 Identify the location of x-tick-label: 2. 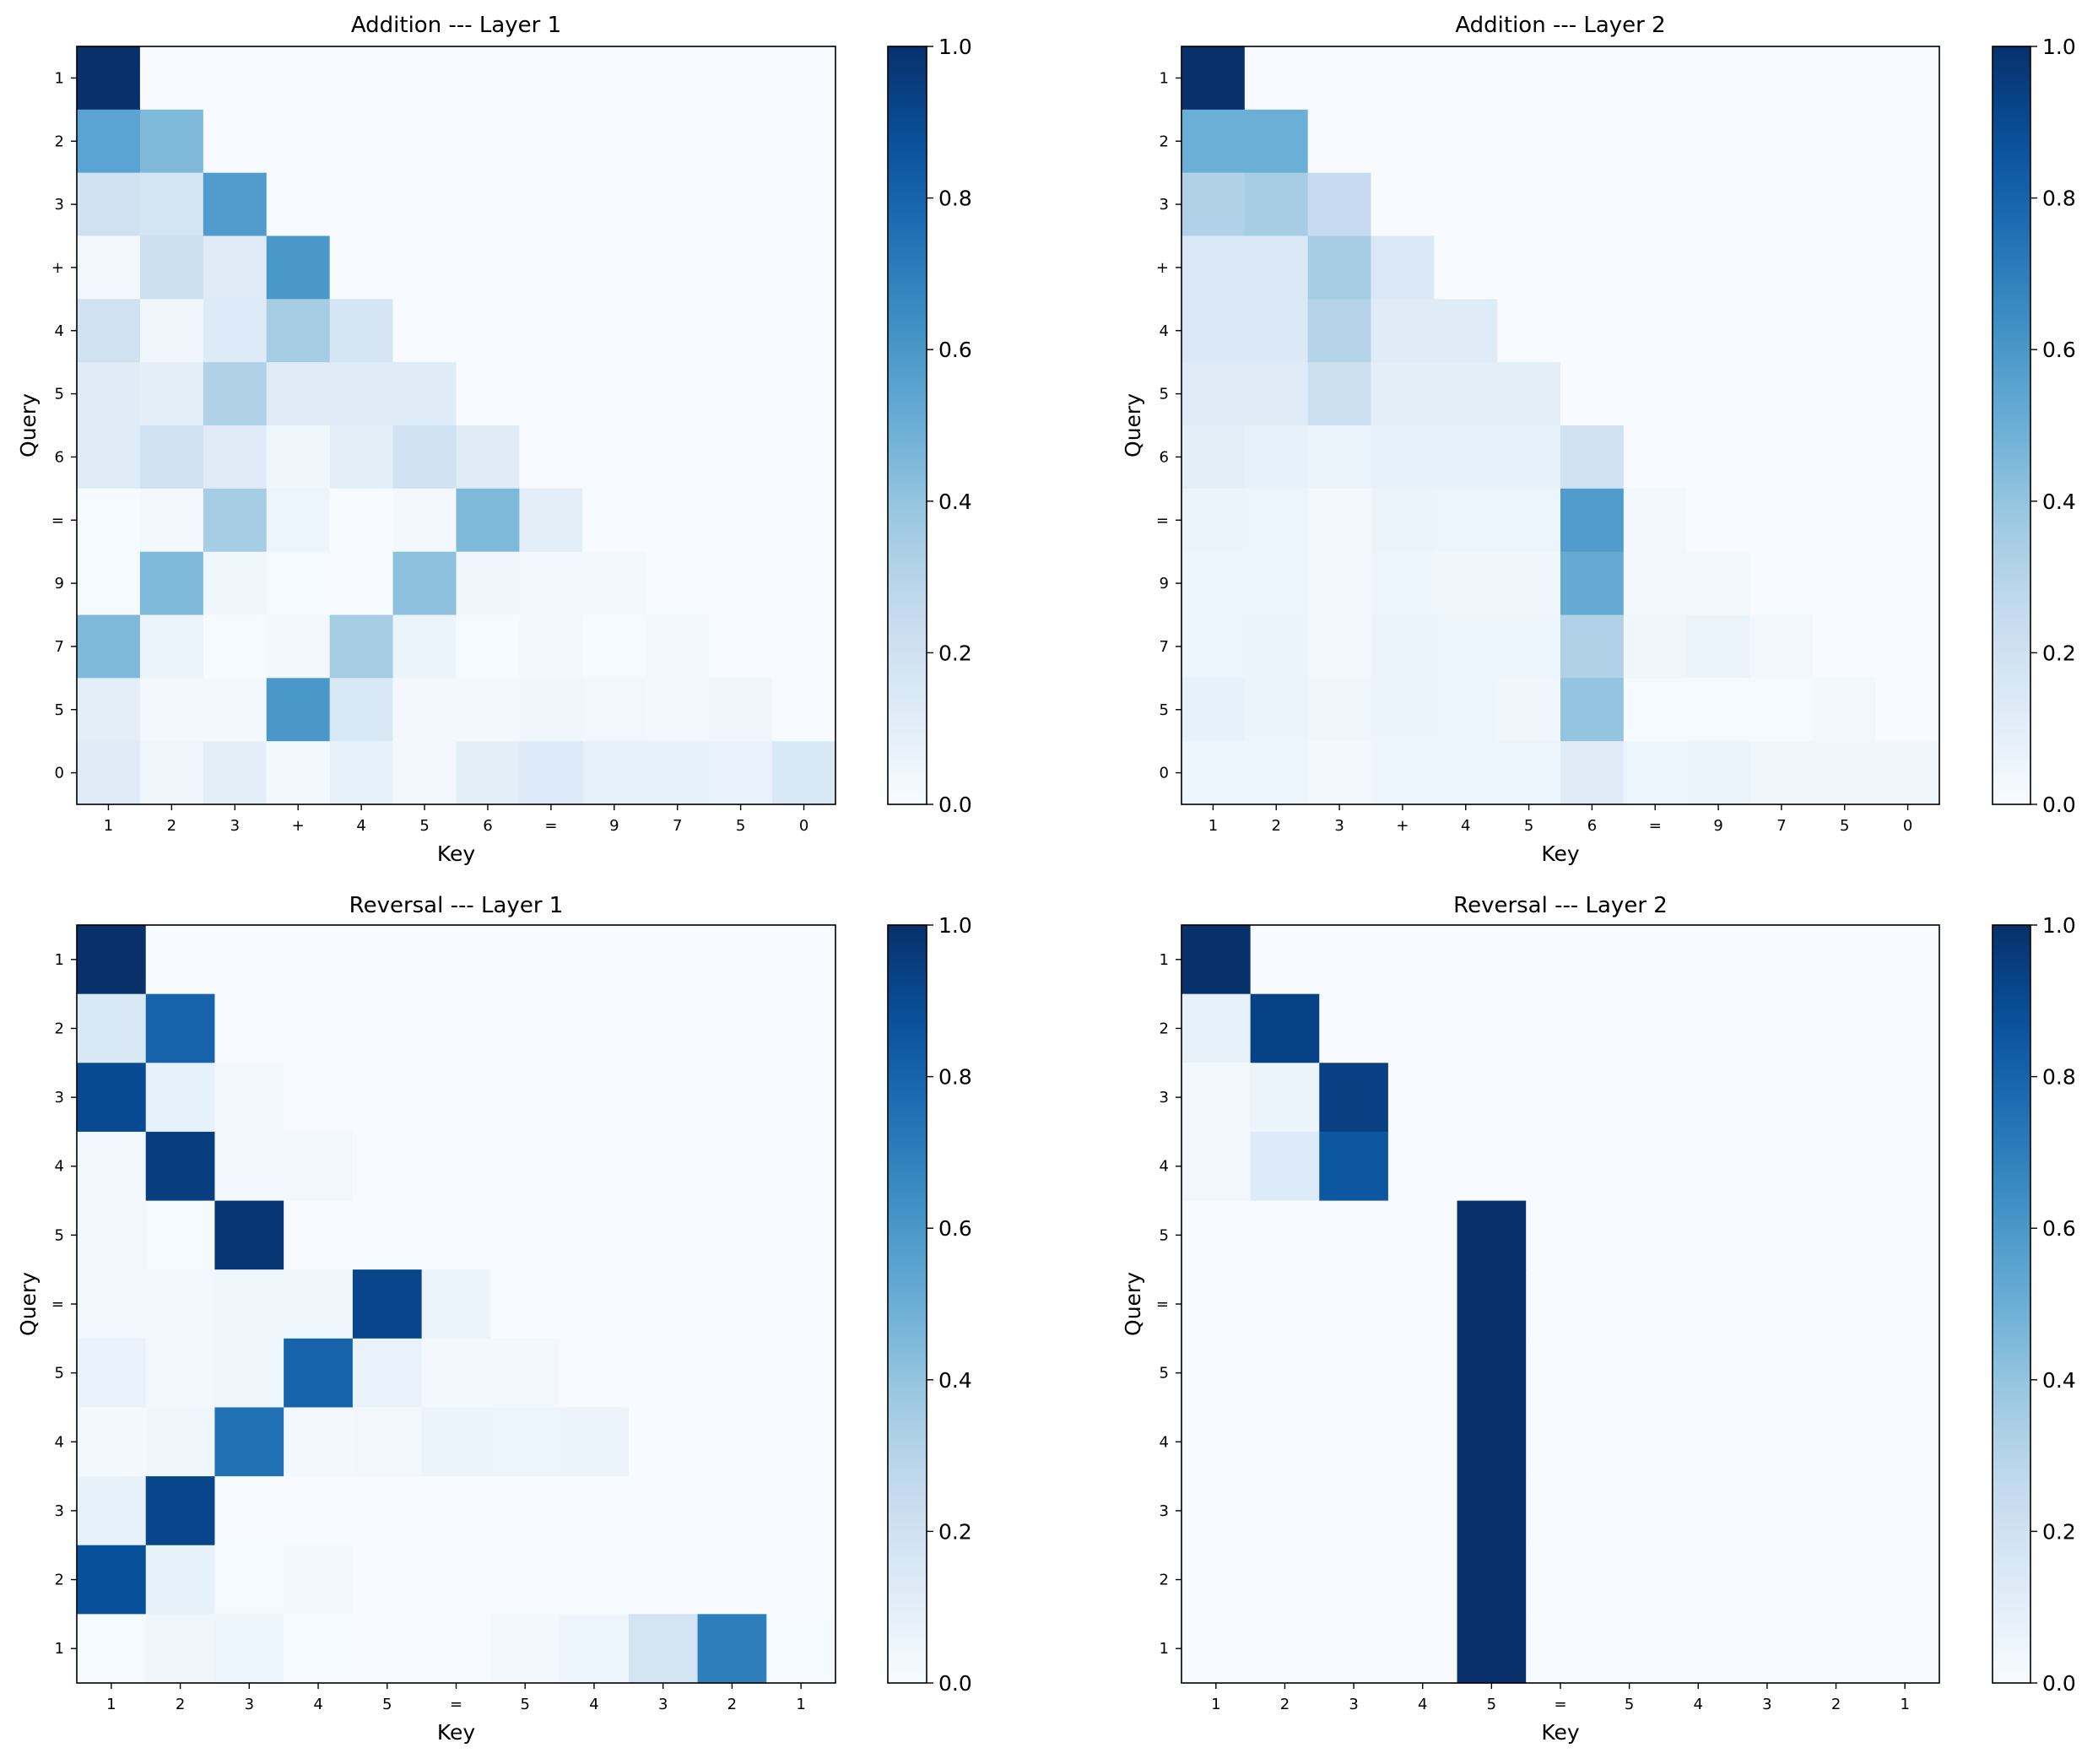
(732, 1704).